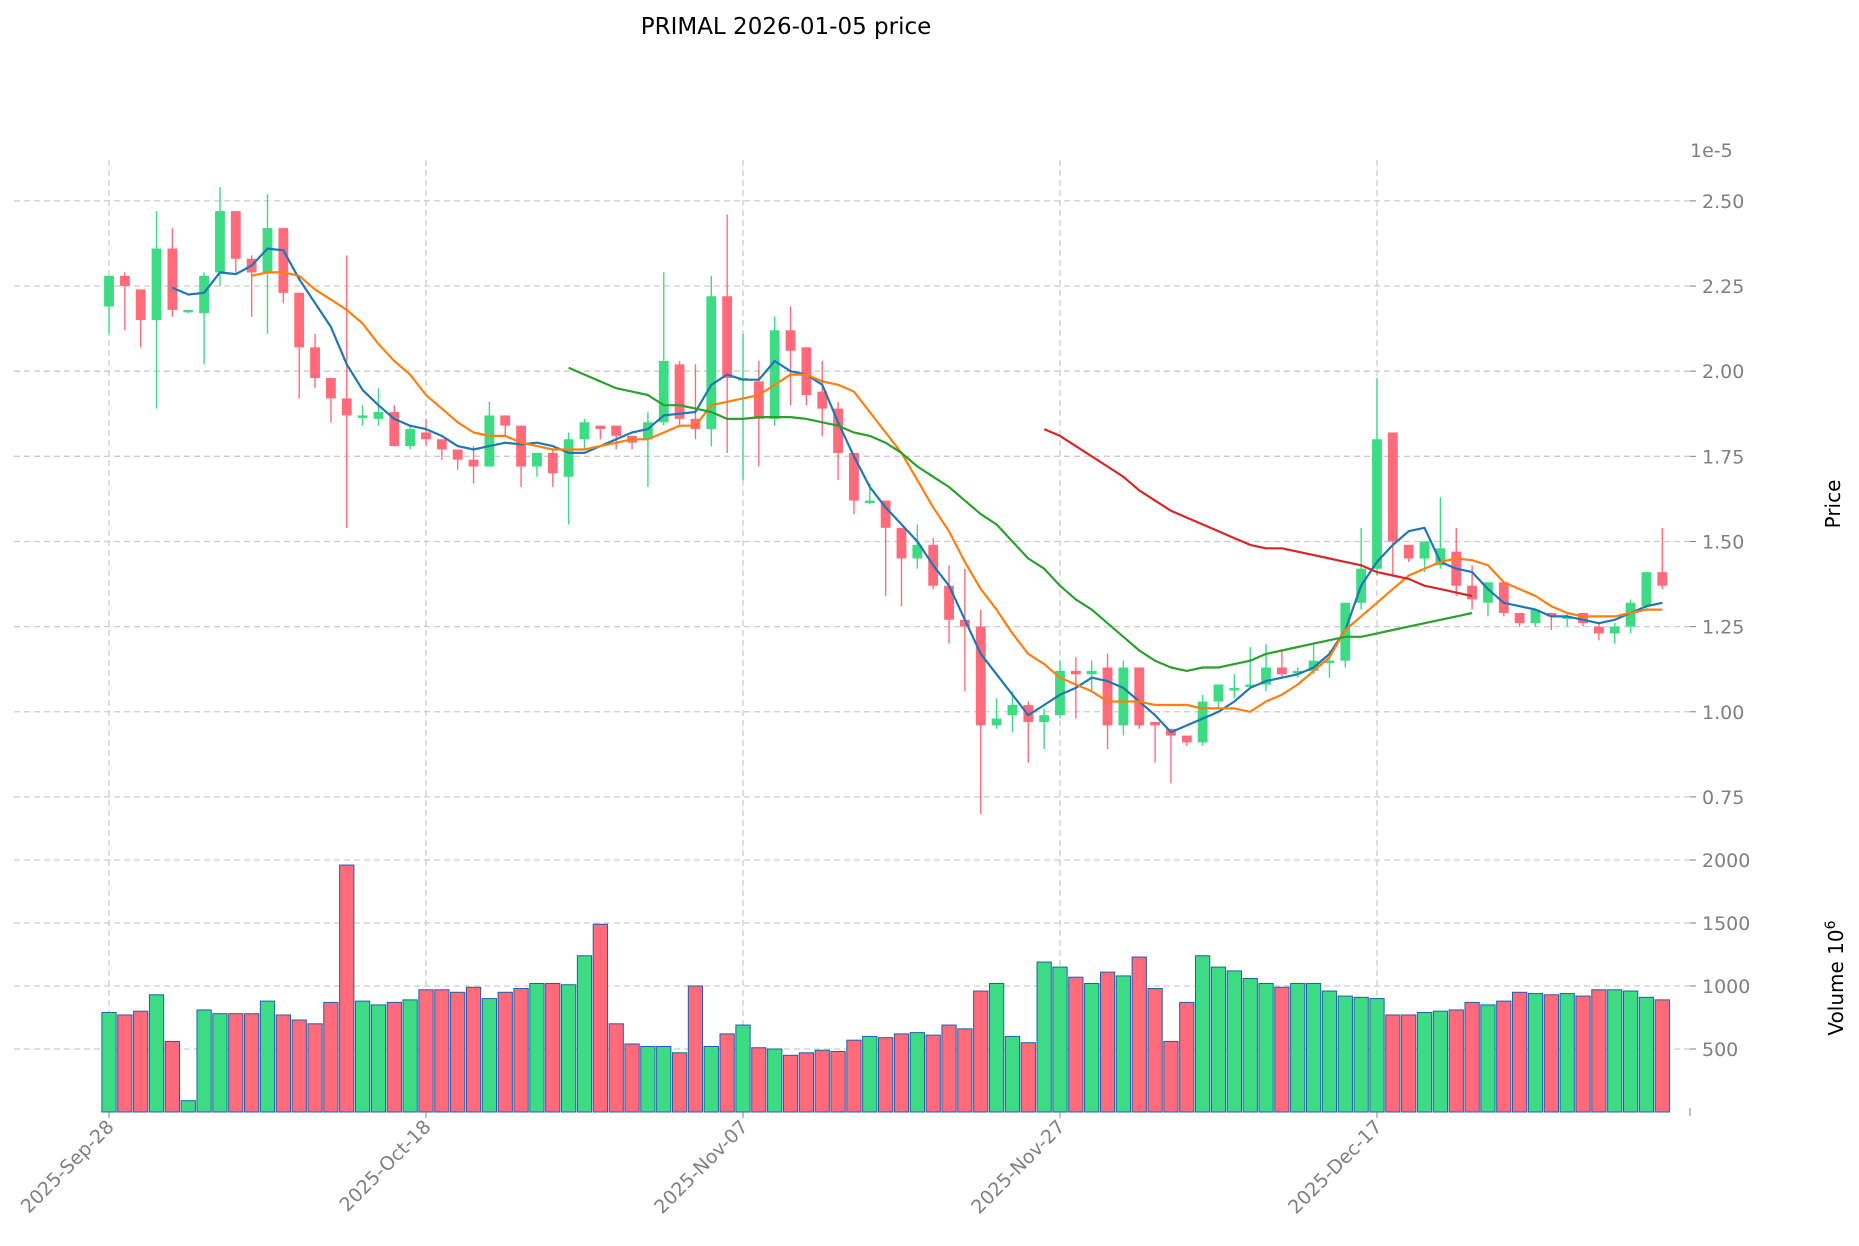  Describe the element at coordinates (1335, 1167) in the screenshot. I see `date-tick-label: 2025-Dec-17` at that location.